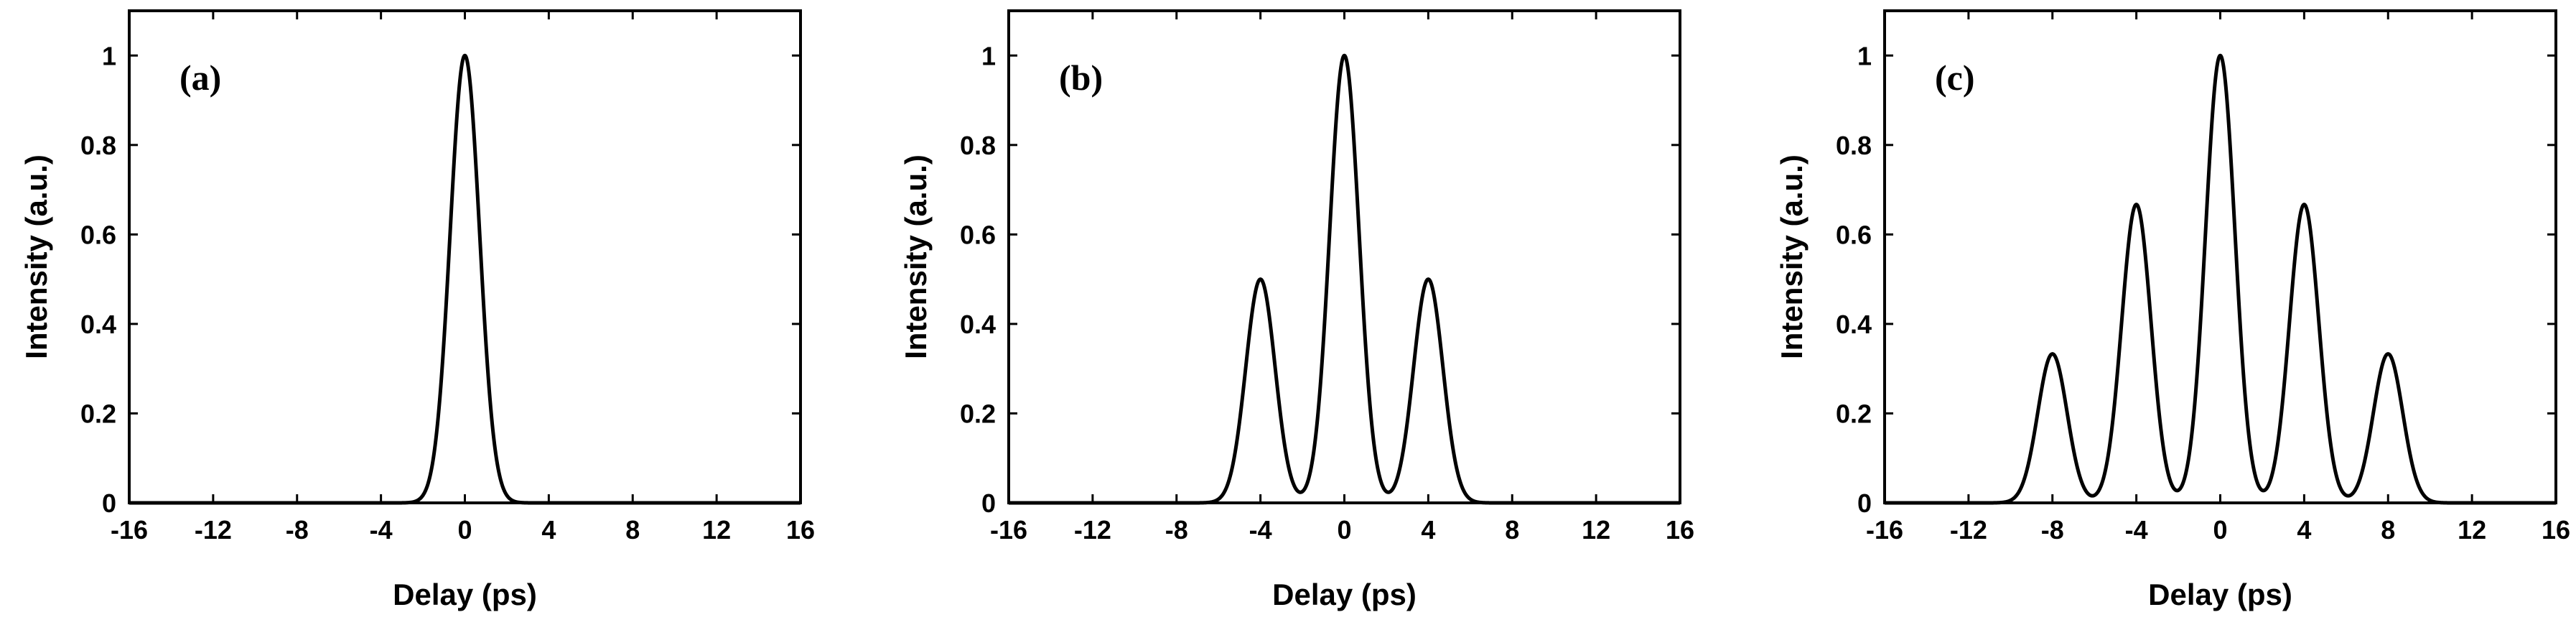  Describe the element at coordinates (200, 77) in the screenshot. I see `panel-label: (a)` at that location.